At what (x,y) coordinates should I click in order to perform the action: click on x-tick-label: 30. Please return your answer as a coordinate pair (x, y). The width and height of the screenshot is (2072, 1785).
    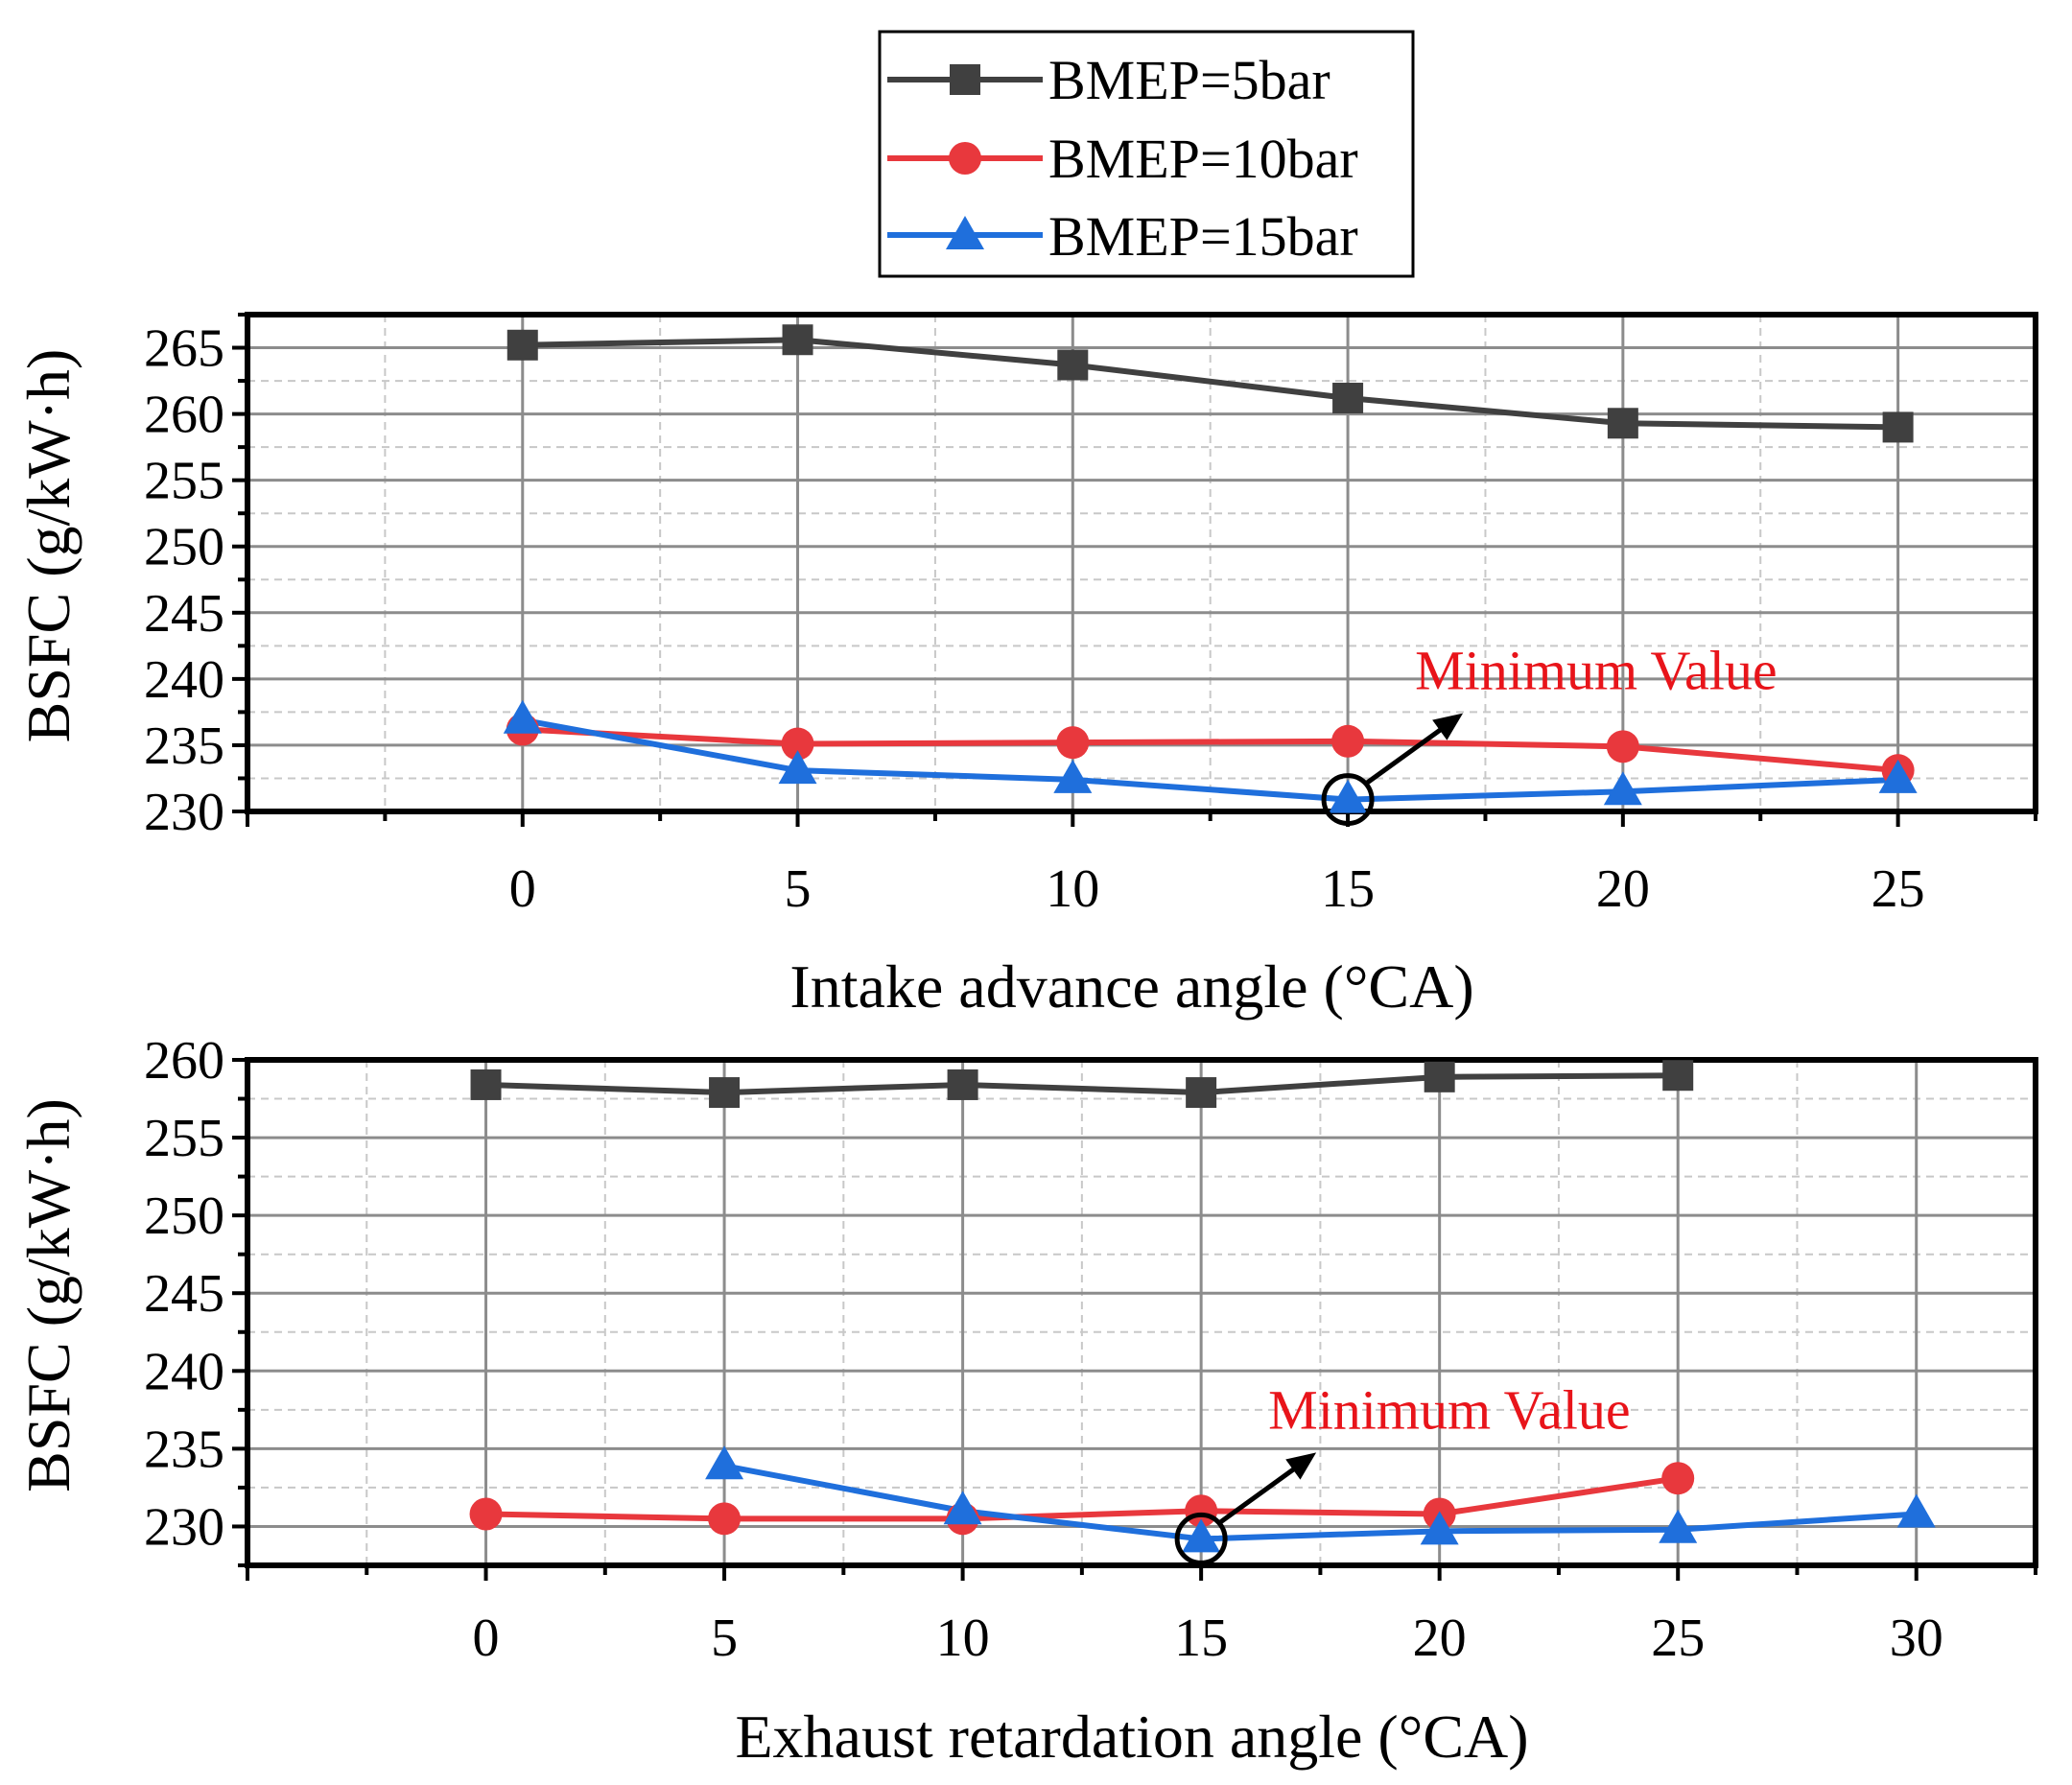
    Looking at the image, I should click on (1916, 1638).